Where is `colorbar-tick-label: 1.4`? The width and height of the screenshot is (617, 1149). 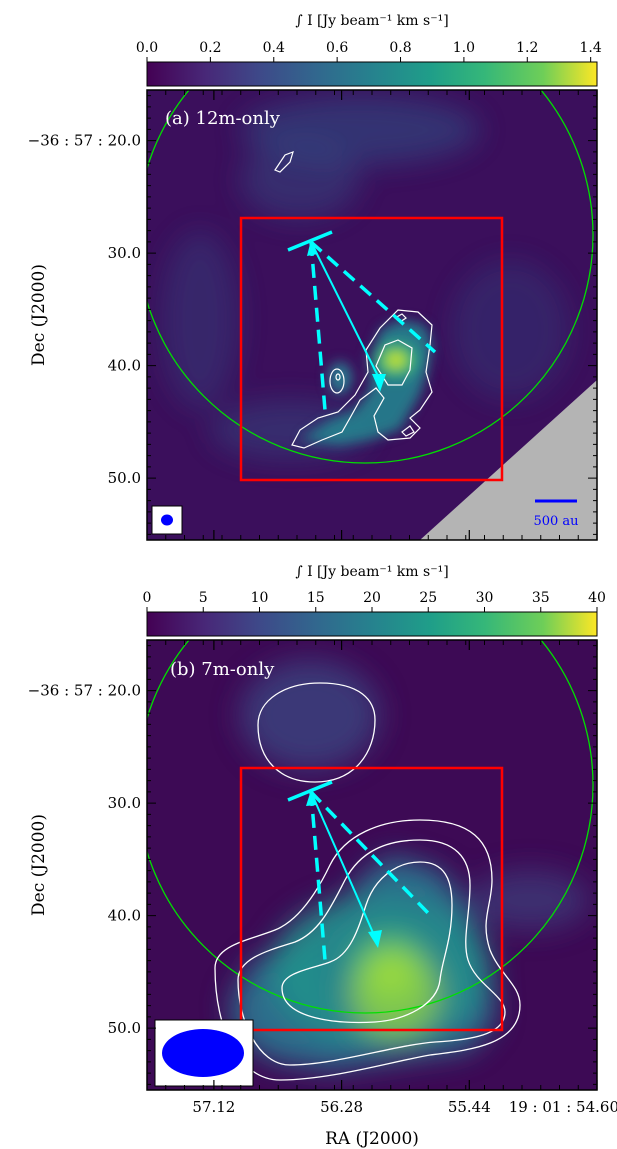
colorbar-tick-label: 1.4 is located at coordinates (591, 48).